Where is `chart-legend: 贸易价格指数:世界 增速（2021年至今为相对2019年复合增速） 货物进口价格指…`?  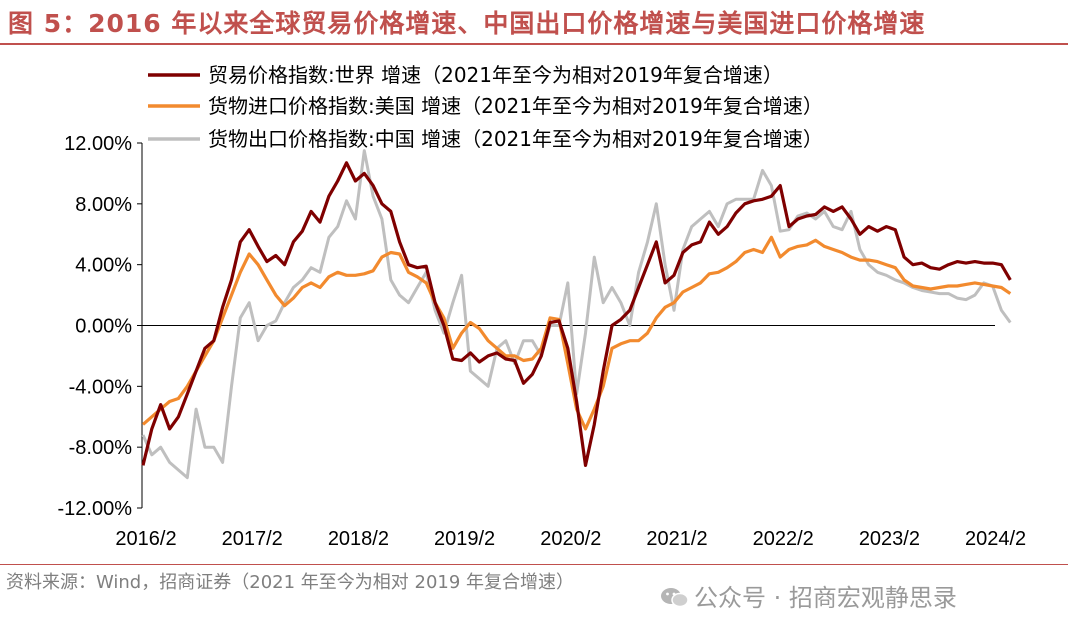 chart-legend: 贸易价格指数:世界 增速（2021年至今为相对2019年复合增速） 货物进口价格指… is located at coordinates (485, 107).